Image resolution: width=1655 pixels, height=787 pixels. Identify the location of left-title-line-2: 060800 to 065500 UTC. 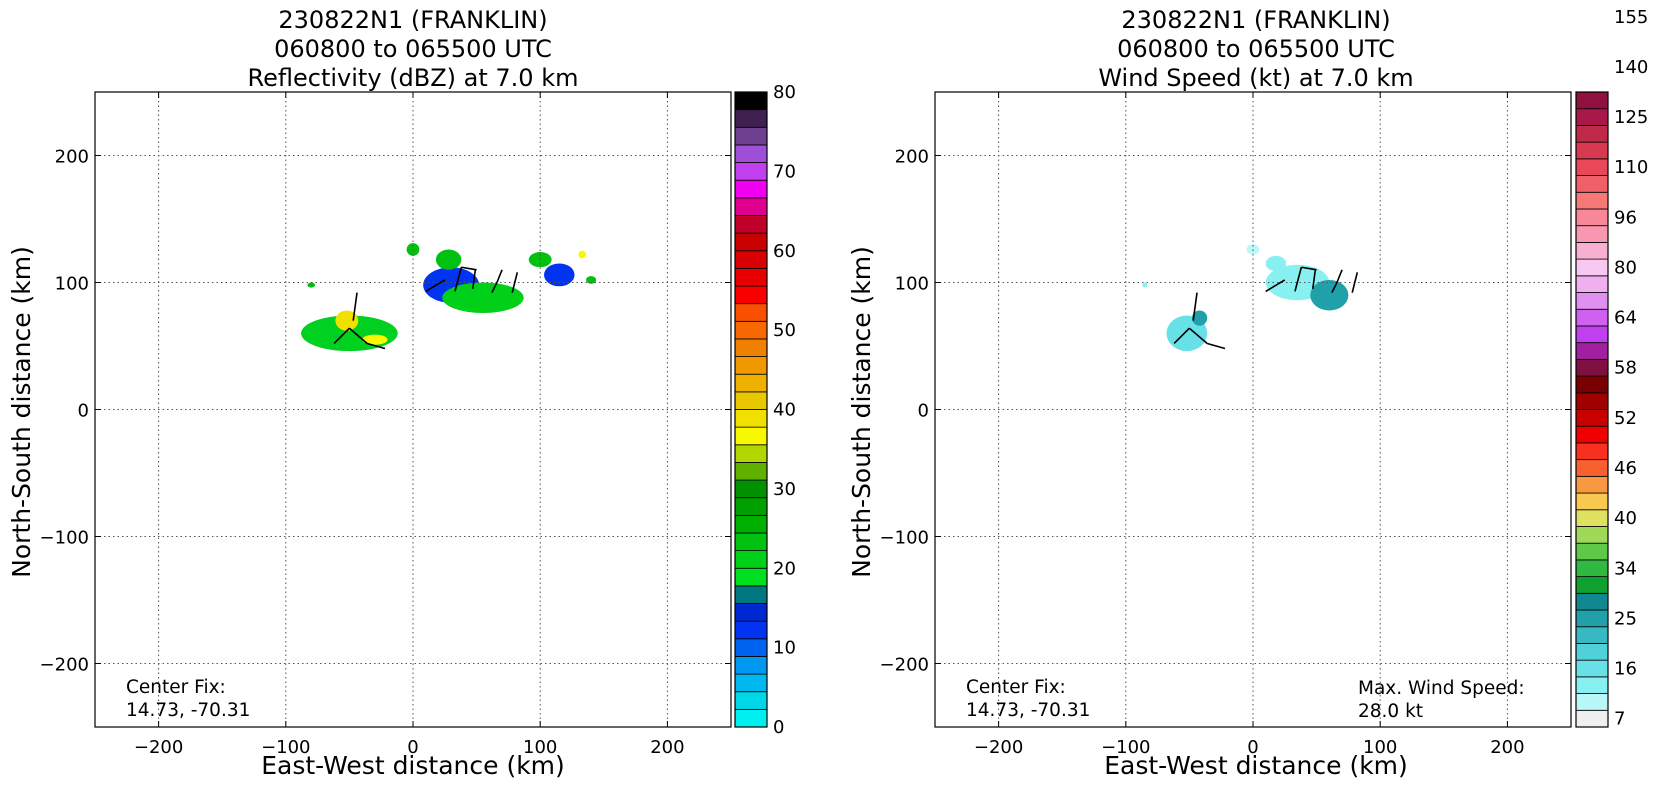
(413, 49).